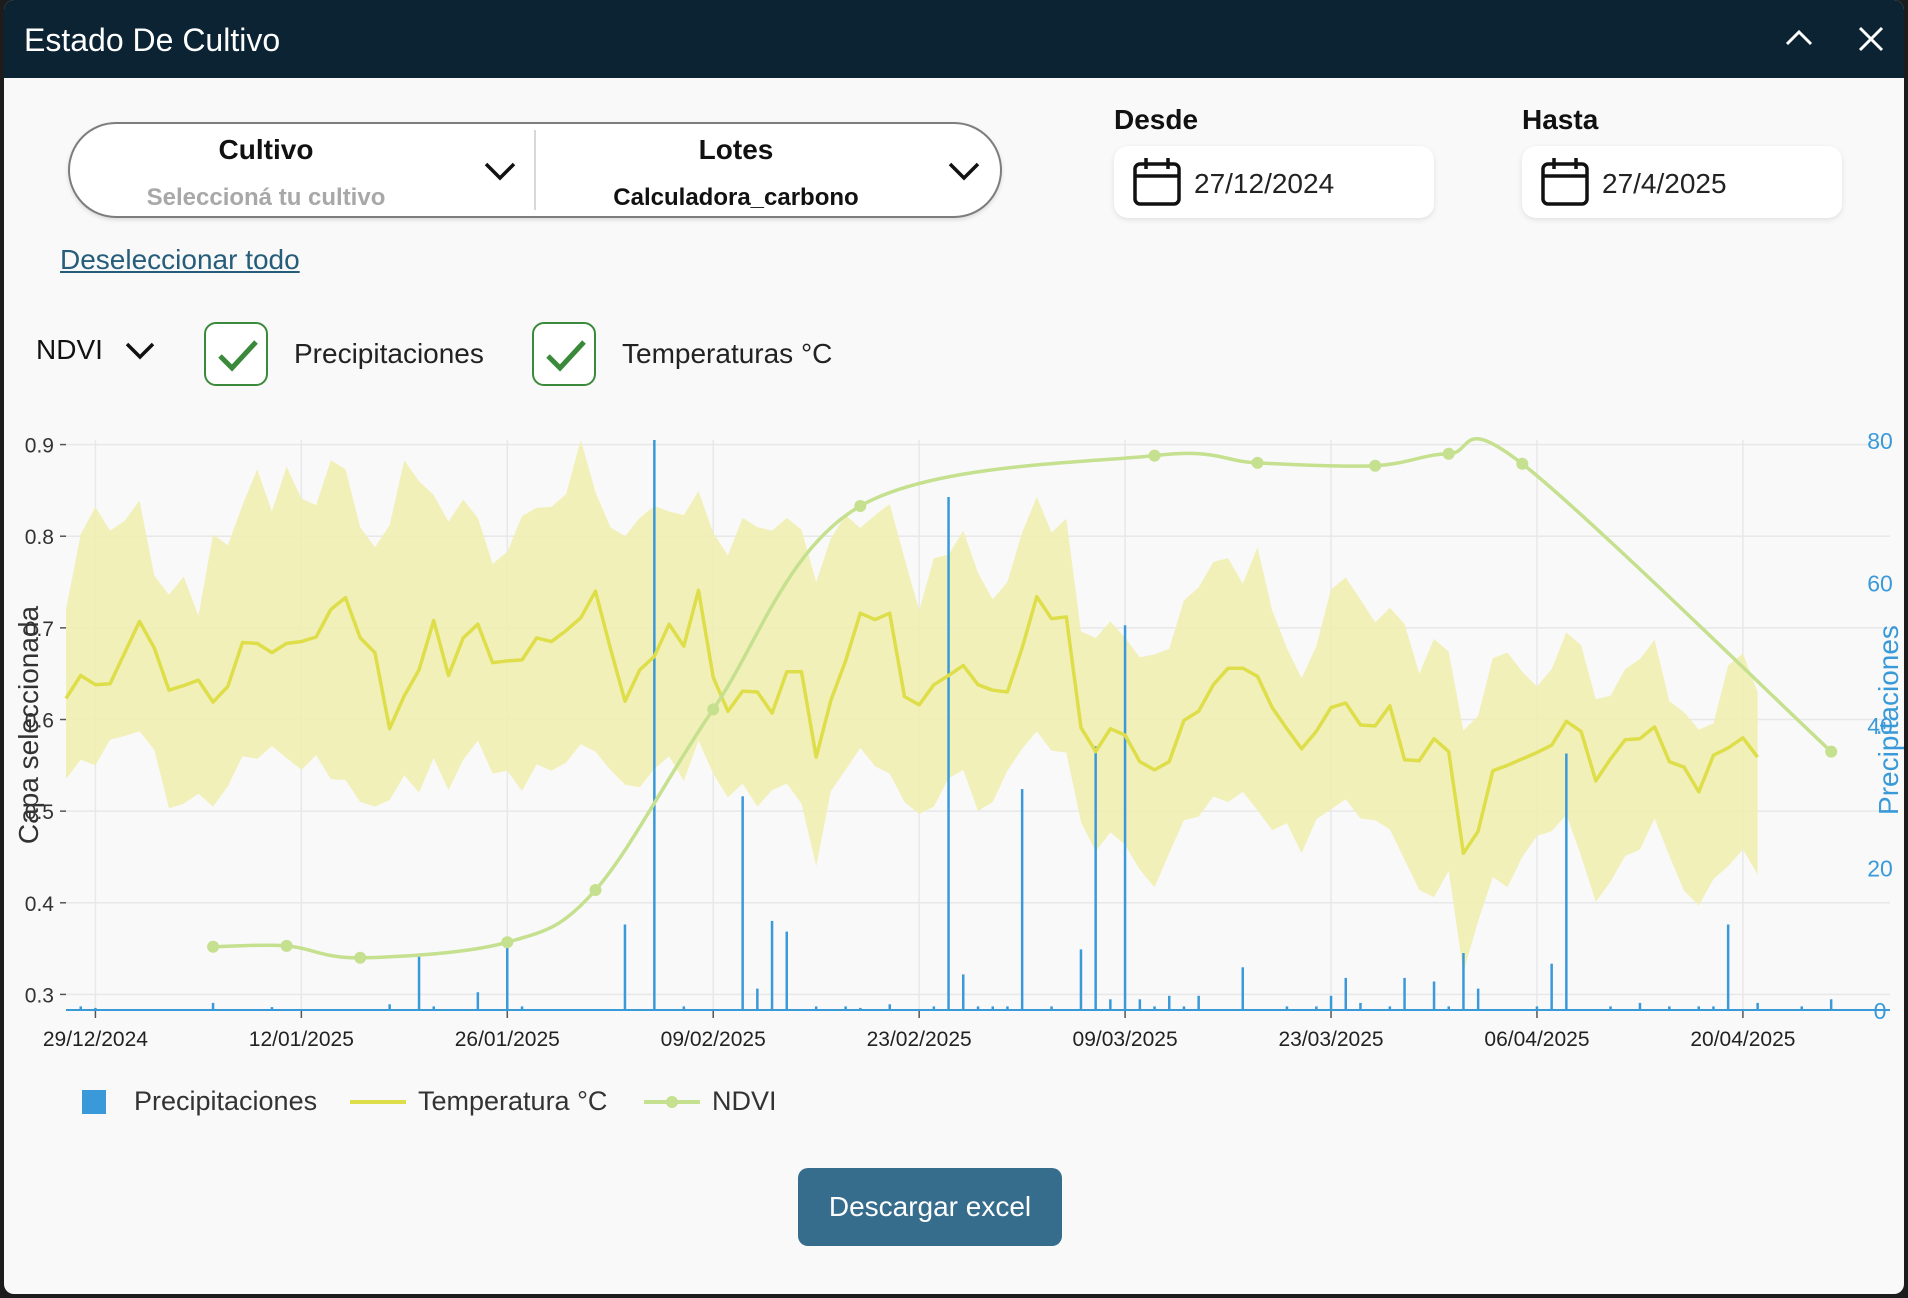 Image resolution: width=1908 pixels, height=1298 pixels. Describe the element at coordinates (713, 1039) in the screenshot. I see `x-tick-label: 09/02/2025` at that location.